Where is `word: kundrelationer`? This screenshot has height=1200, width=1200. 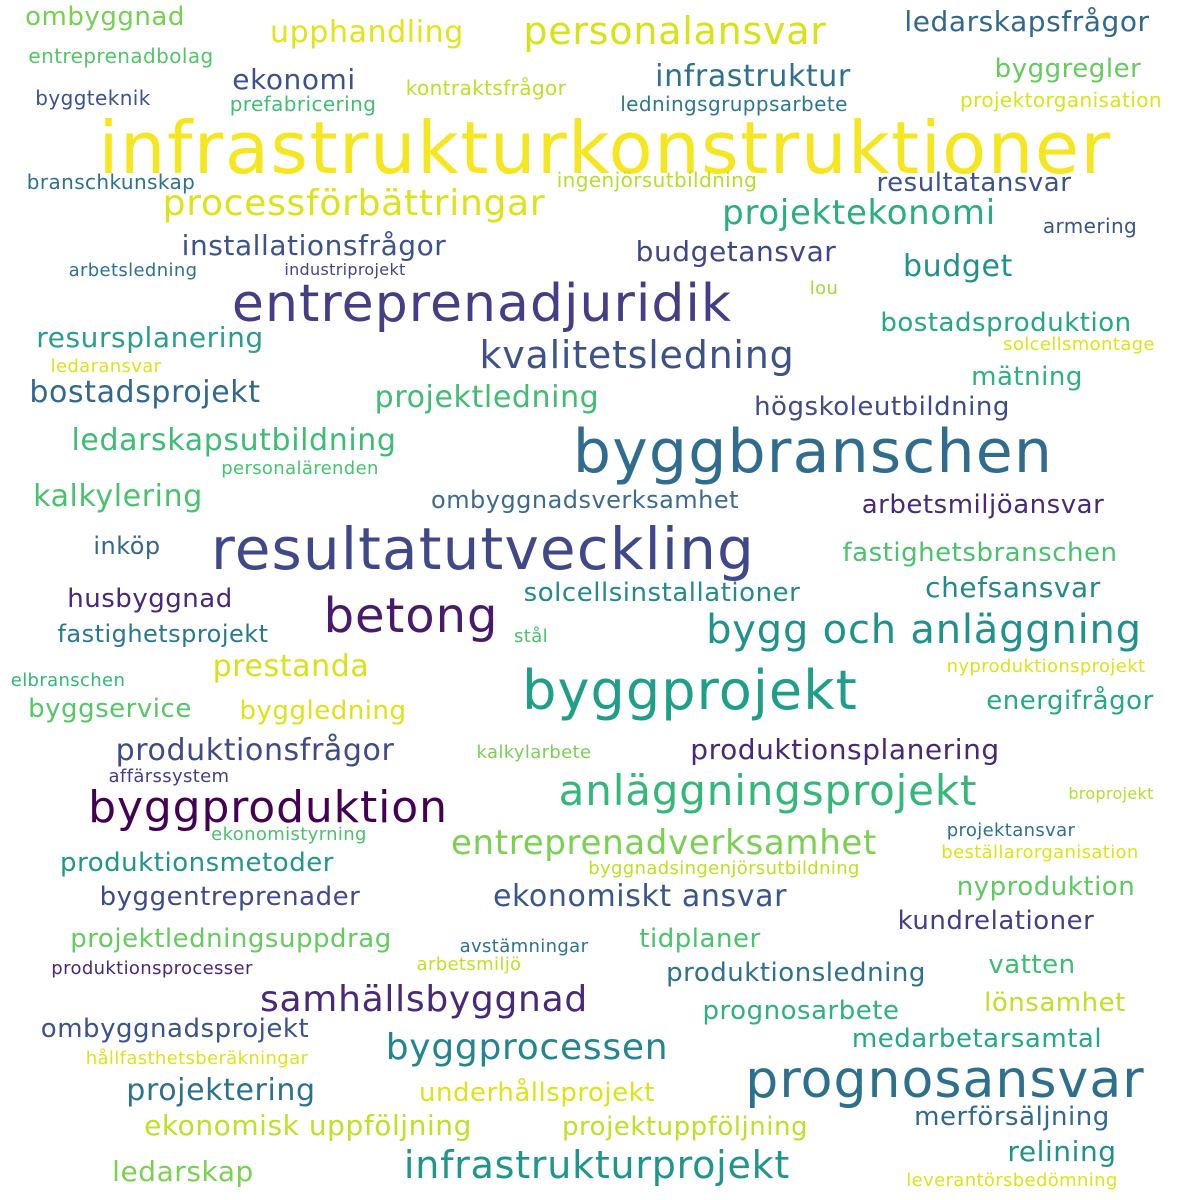 word: kundrelationer is located at coordinates (996, 921).